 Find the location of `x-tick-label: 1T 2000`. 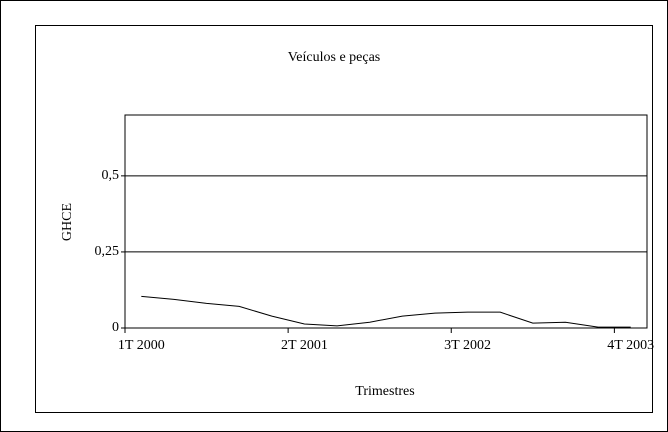

x-tick-label: 1T 2000 is located at coordinates (141, 345).